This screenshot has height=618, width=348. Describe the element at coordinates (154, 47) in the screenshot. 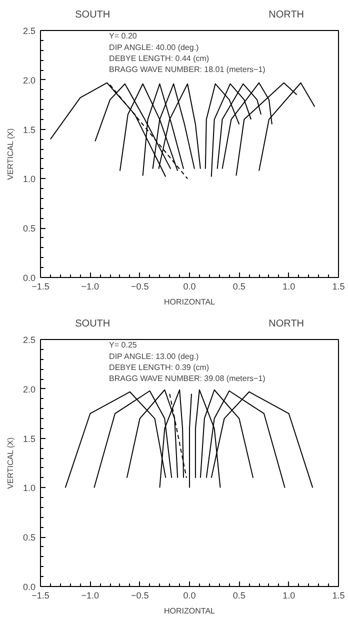

I see `annotation: DIP ANGLE: 40.00 (deg.)` at that location.